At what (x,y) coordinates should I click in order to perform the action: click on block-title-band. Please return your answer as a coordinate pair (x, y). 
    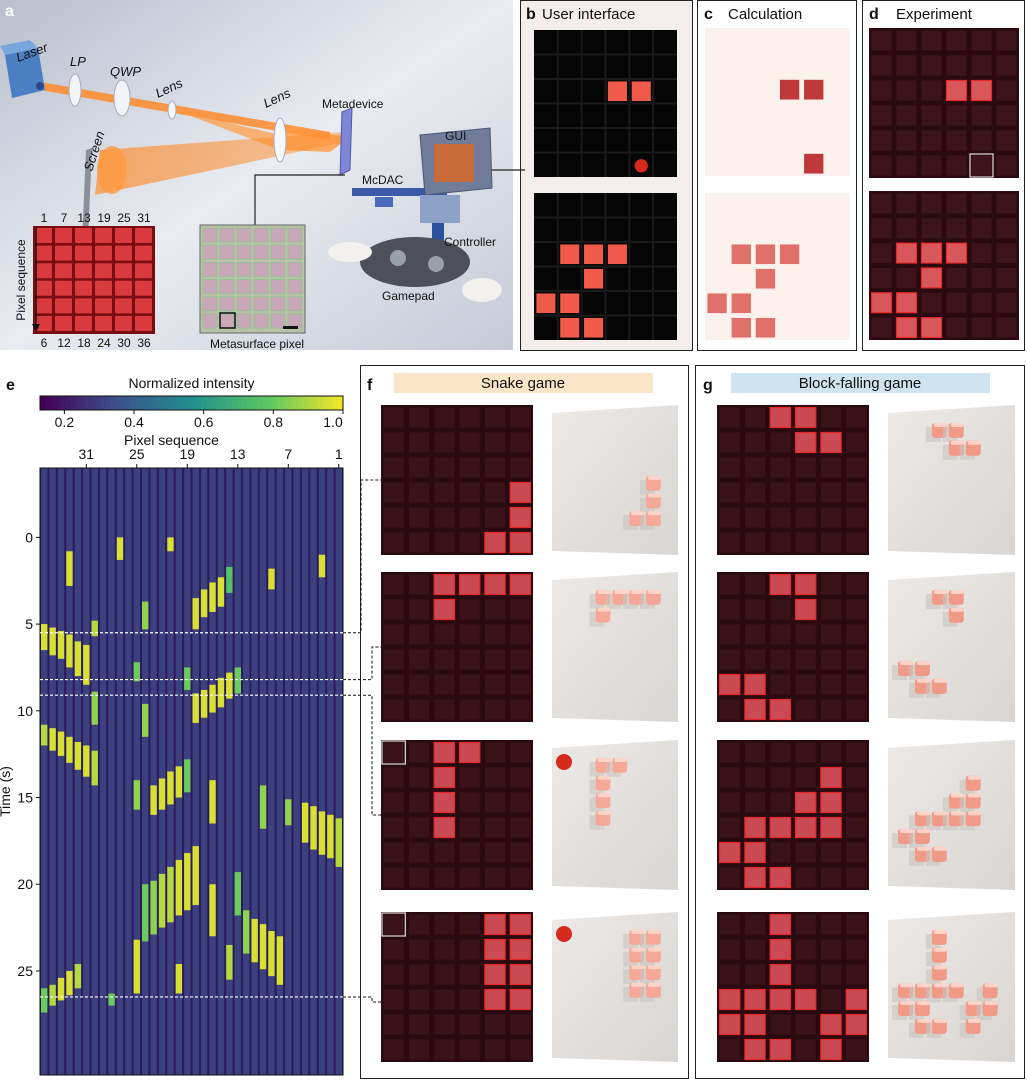
    Looking at the image, I should click on (860, 383).